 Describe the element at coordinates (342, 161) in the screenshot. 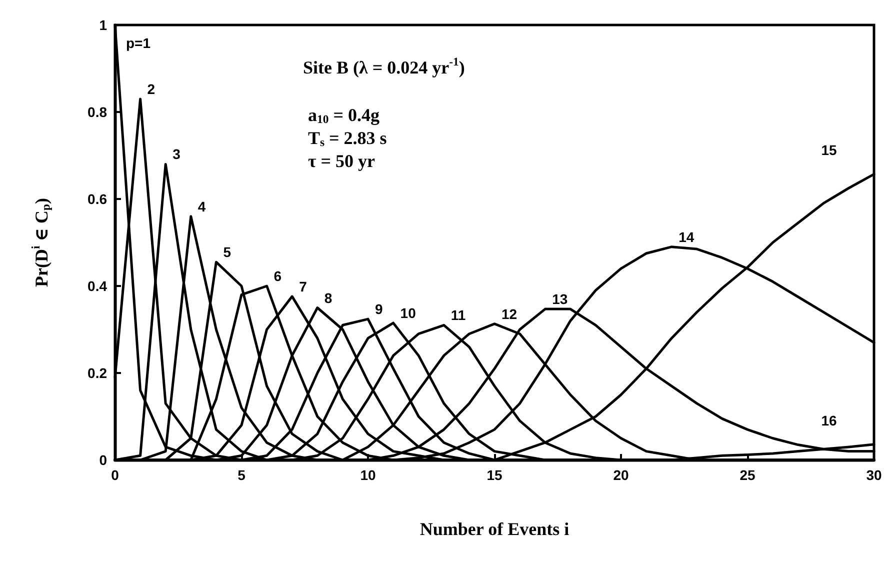

I see `annotation: τ = 50 yr` at that location.